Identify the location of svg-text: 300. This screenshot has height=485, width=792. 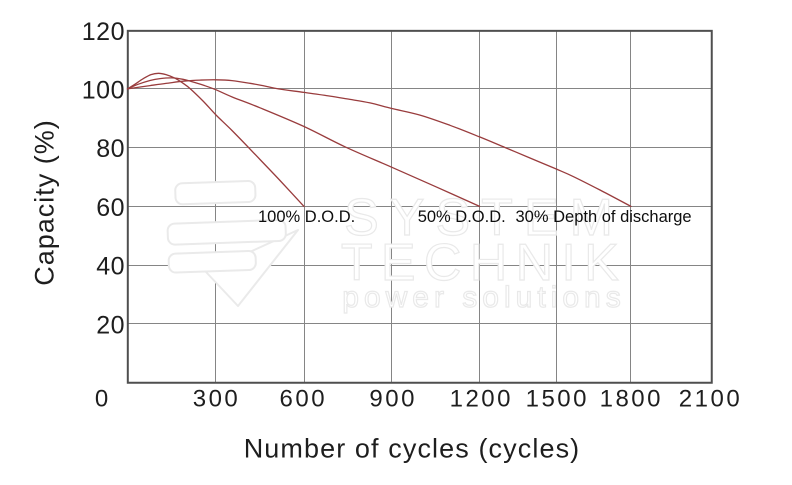
(217, 399).